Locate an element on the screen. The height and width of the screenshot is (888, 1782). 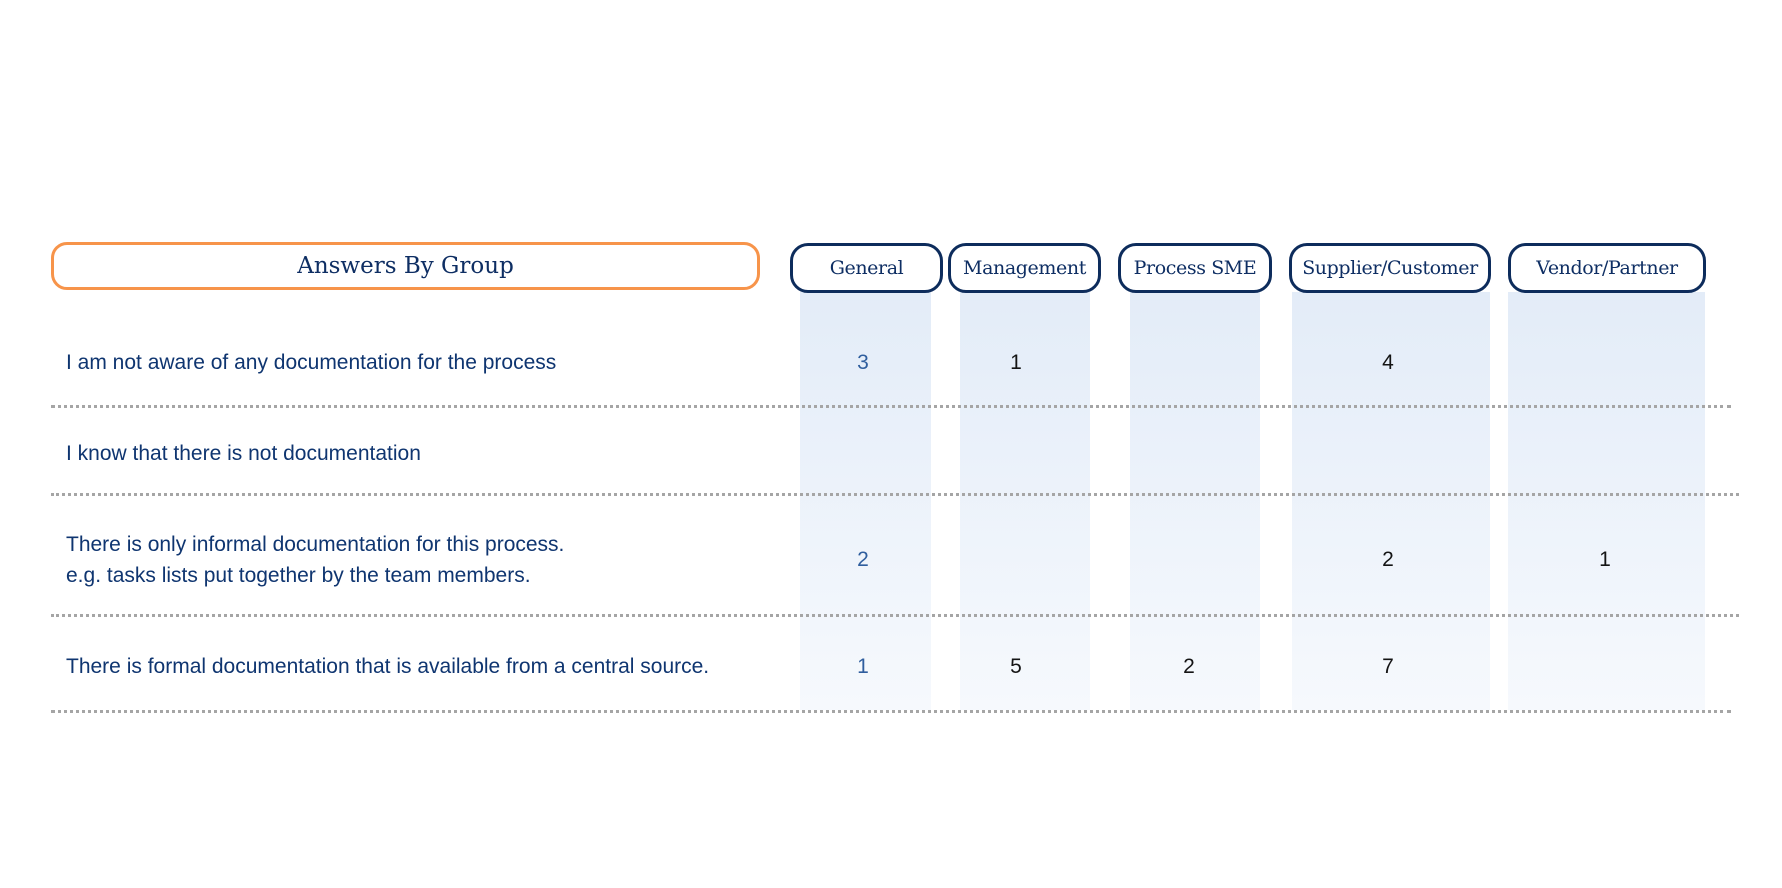
column-shade-management is located at coordinates (1025, 501).